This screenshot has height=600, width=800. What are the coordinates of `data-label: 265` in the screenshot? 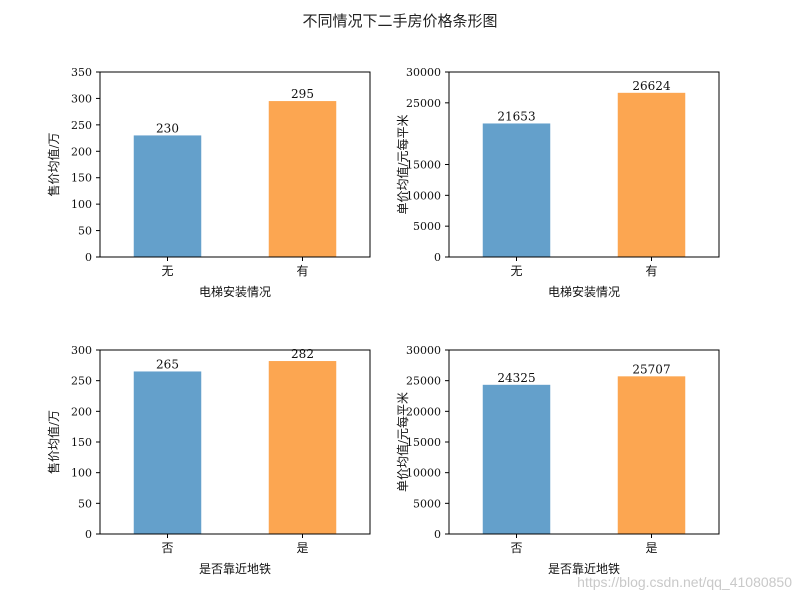 It's located at (167, 364).